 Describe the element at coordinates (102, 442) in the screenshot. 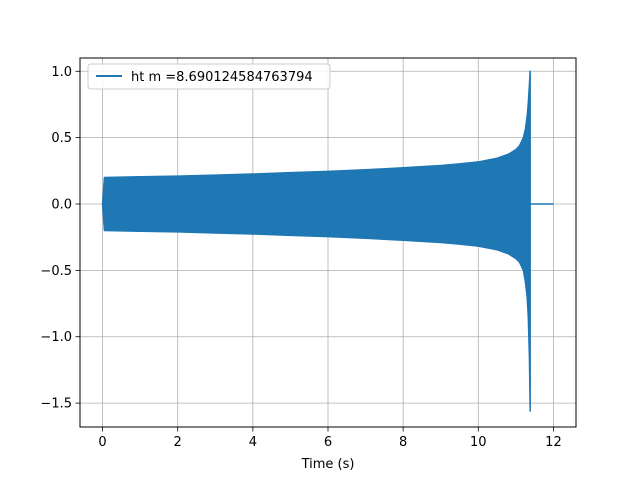

I see `x-tick-label: 0` at that location.